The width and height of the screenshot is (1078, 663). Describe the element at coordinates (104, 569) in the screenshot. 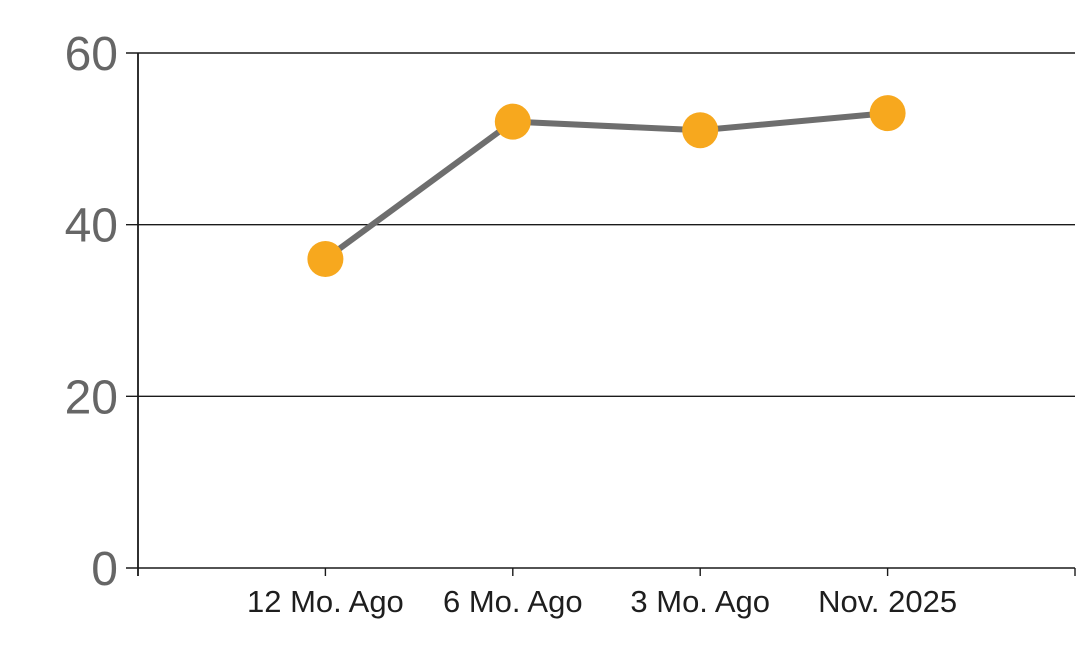

I see `y-tick-label-0: 0` at that location.